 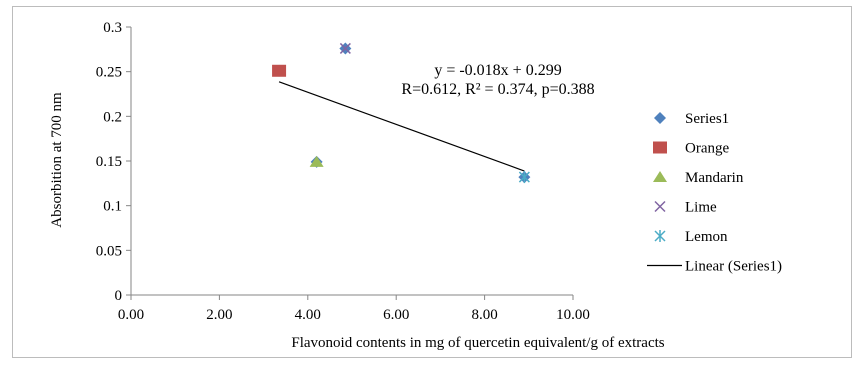 I want to click on trendline-group, so click(x=401, y=126).